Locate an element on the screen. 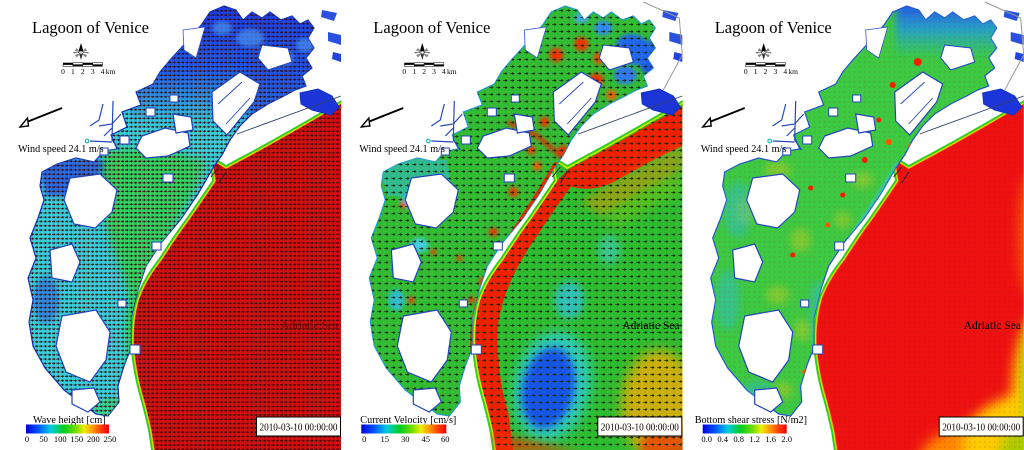 This screenshot has width=1024, height=450. svg-text: 45 is located at coordinates (426, 439).